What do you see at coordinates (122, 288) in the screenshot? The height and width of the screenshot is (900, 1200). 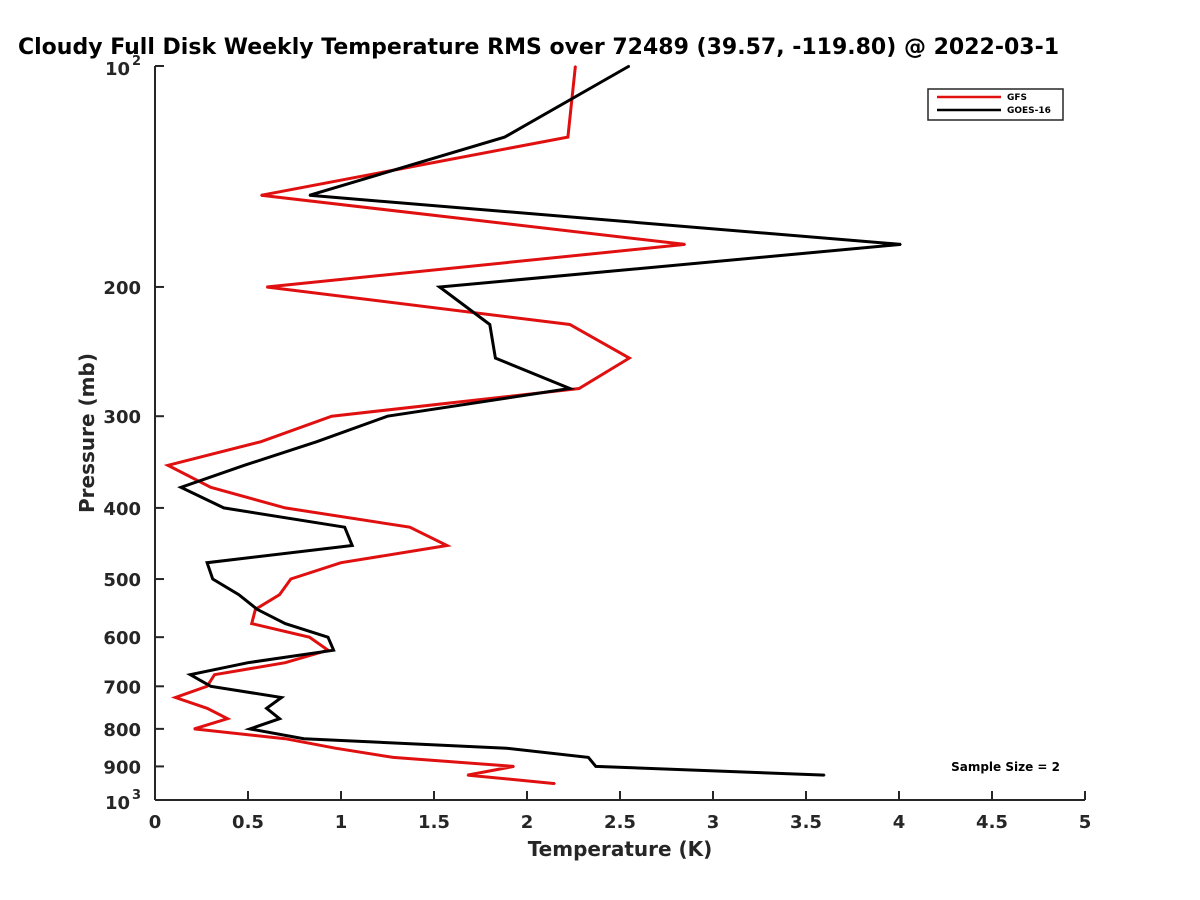 I see `y-tick-label: 200` at bounding box center [122, 288].